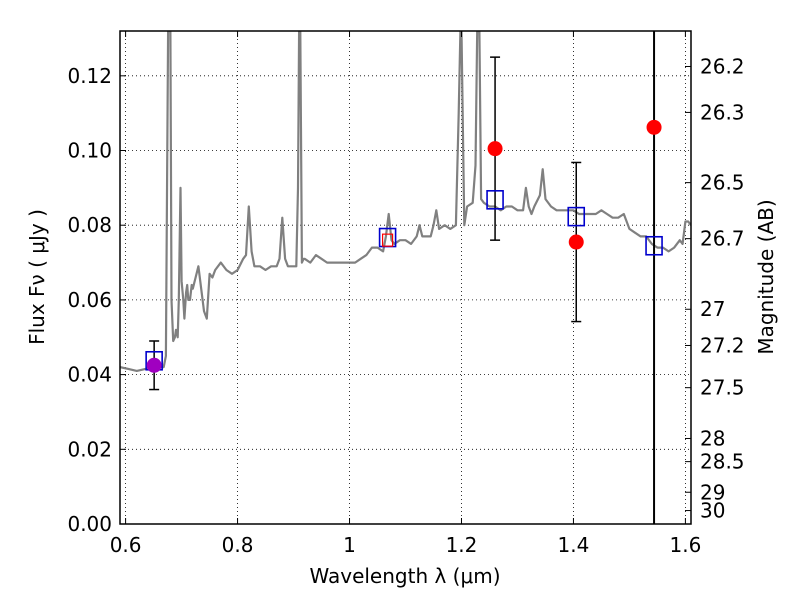 The height and width of the screenshot is (600, 800). What do you see at coordinates (712, 511) in the screenshot?
I see `right-tick-label: 30` at bounding box center [712, 511].